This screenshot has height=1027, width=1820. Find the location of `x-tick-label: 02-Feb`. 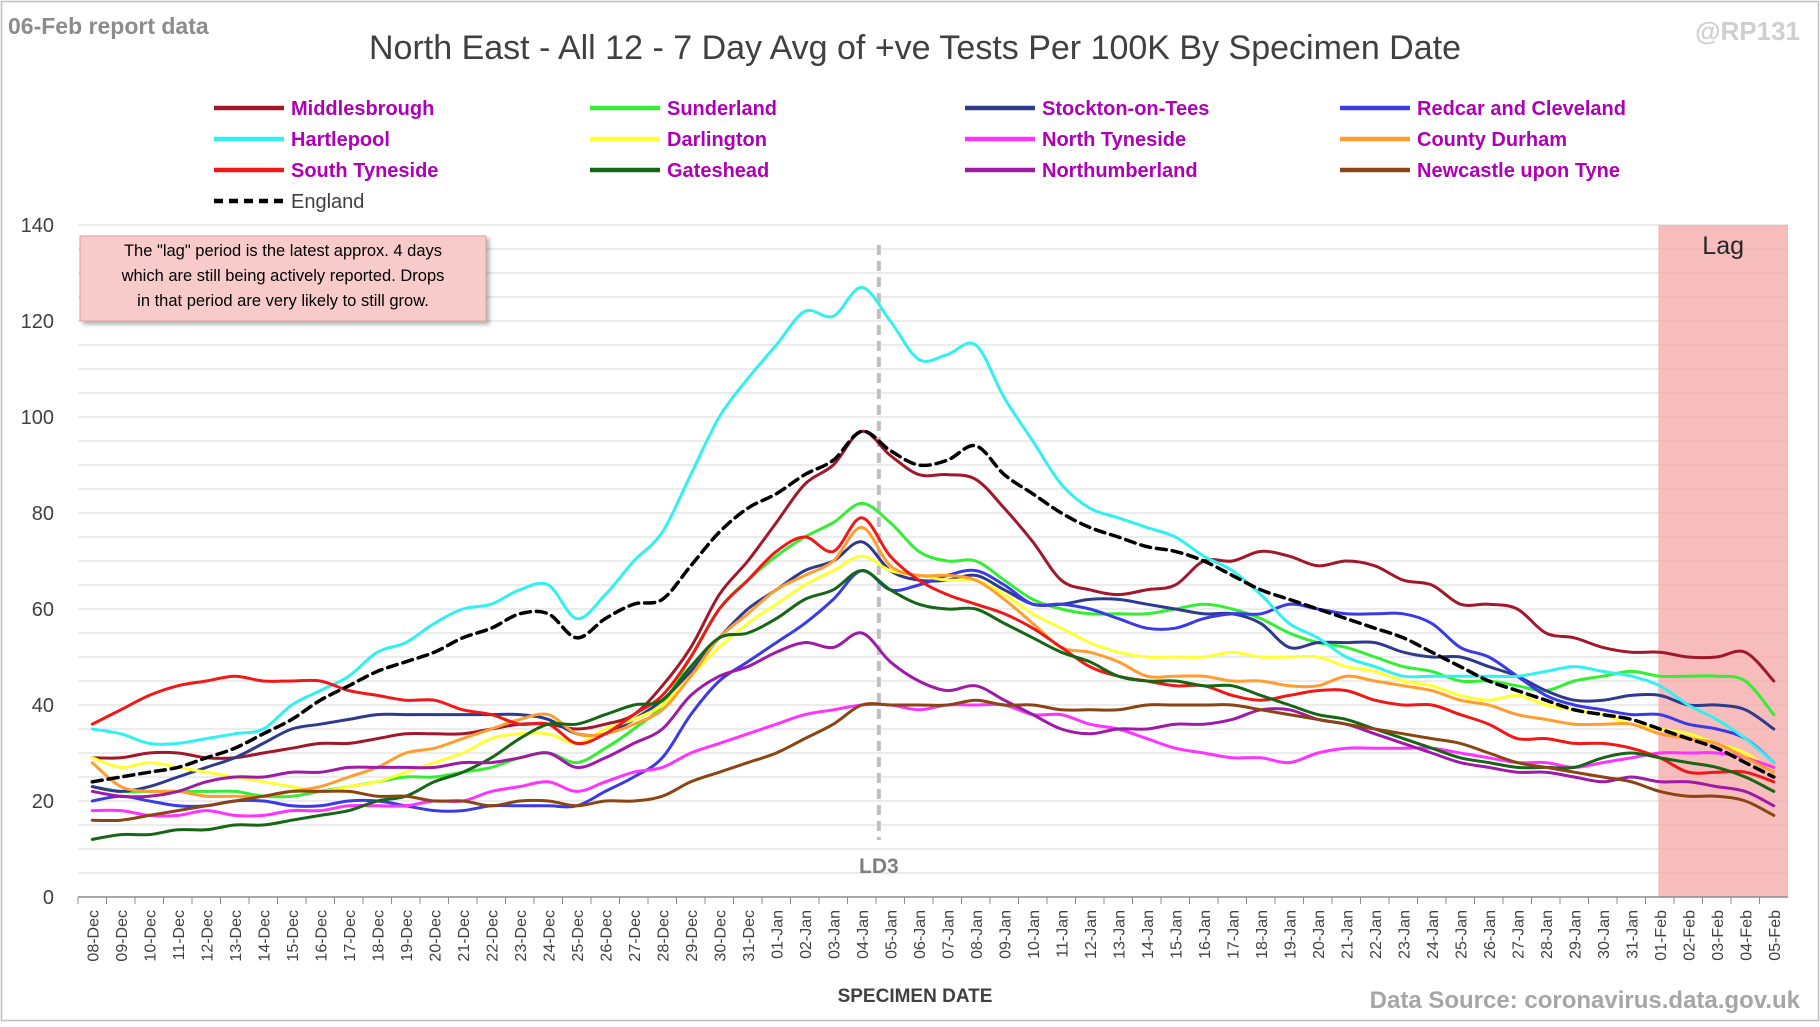

x-tick-label: 02-Feb is located at coordinates (1689, 935).